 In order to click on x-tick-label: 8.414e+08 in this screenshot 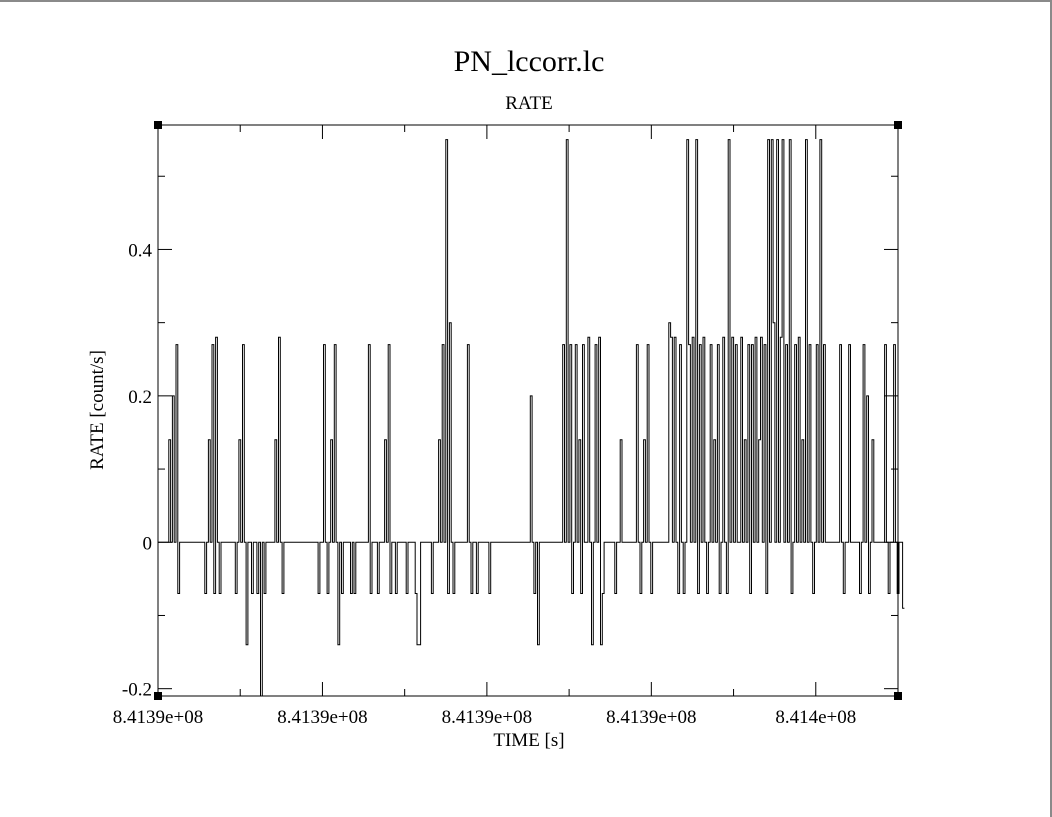, I will do `click(815, 717)`.